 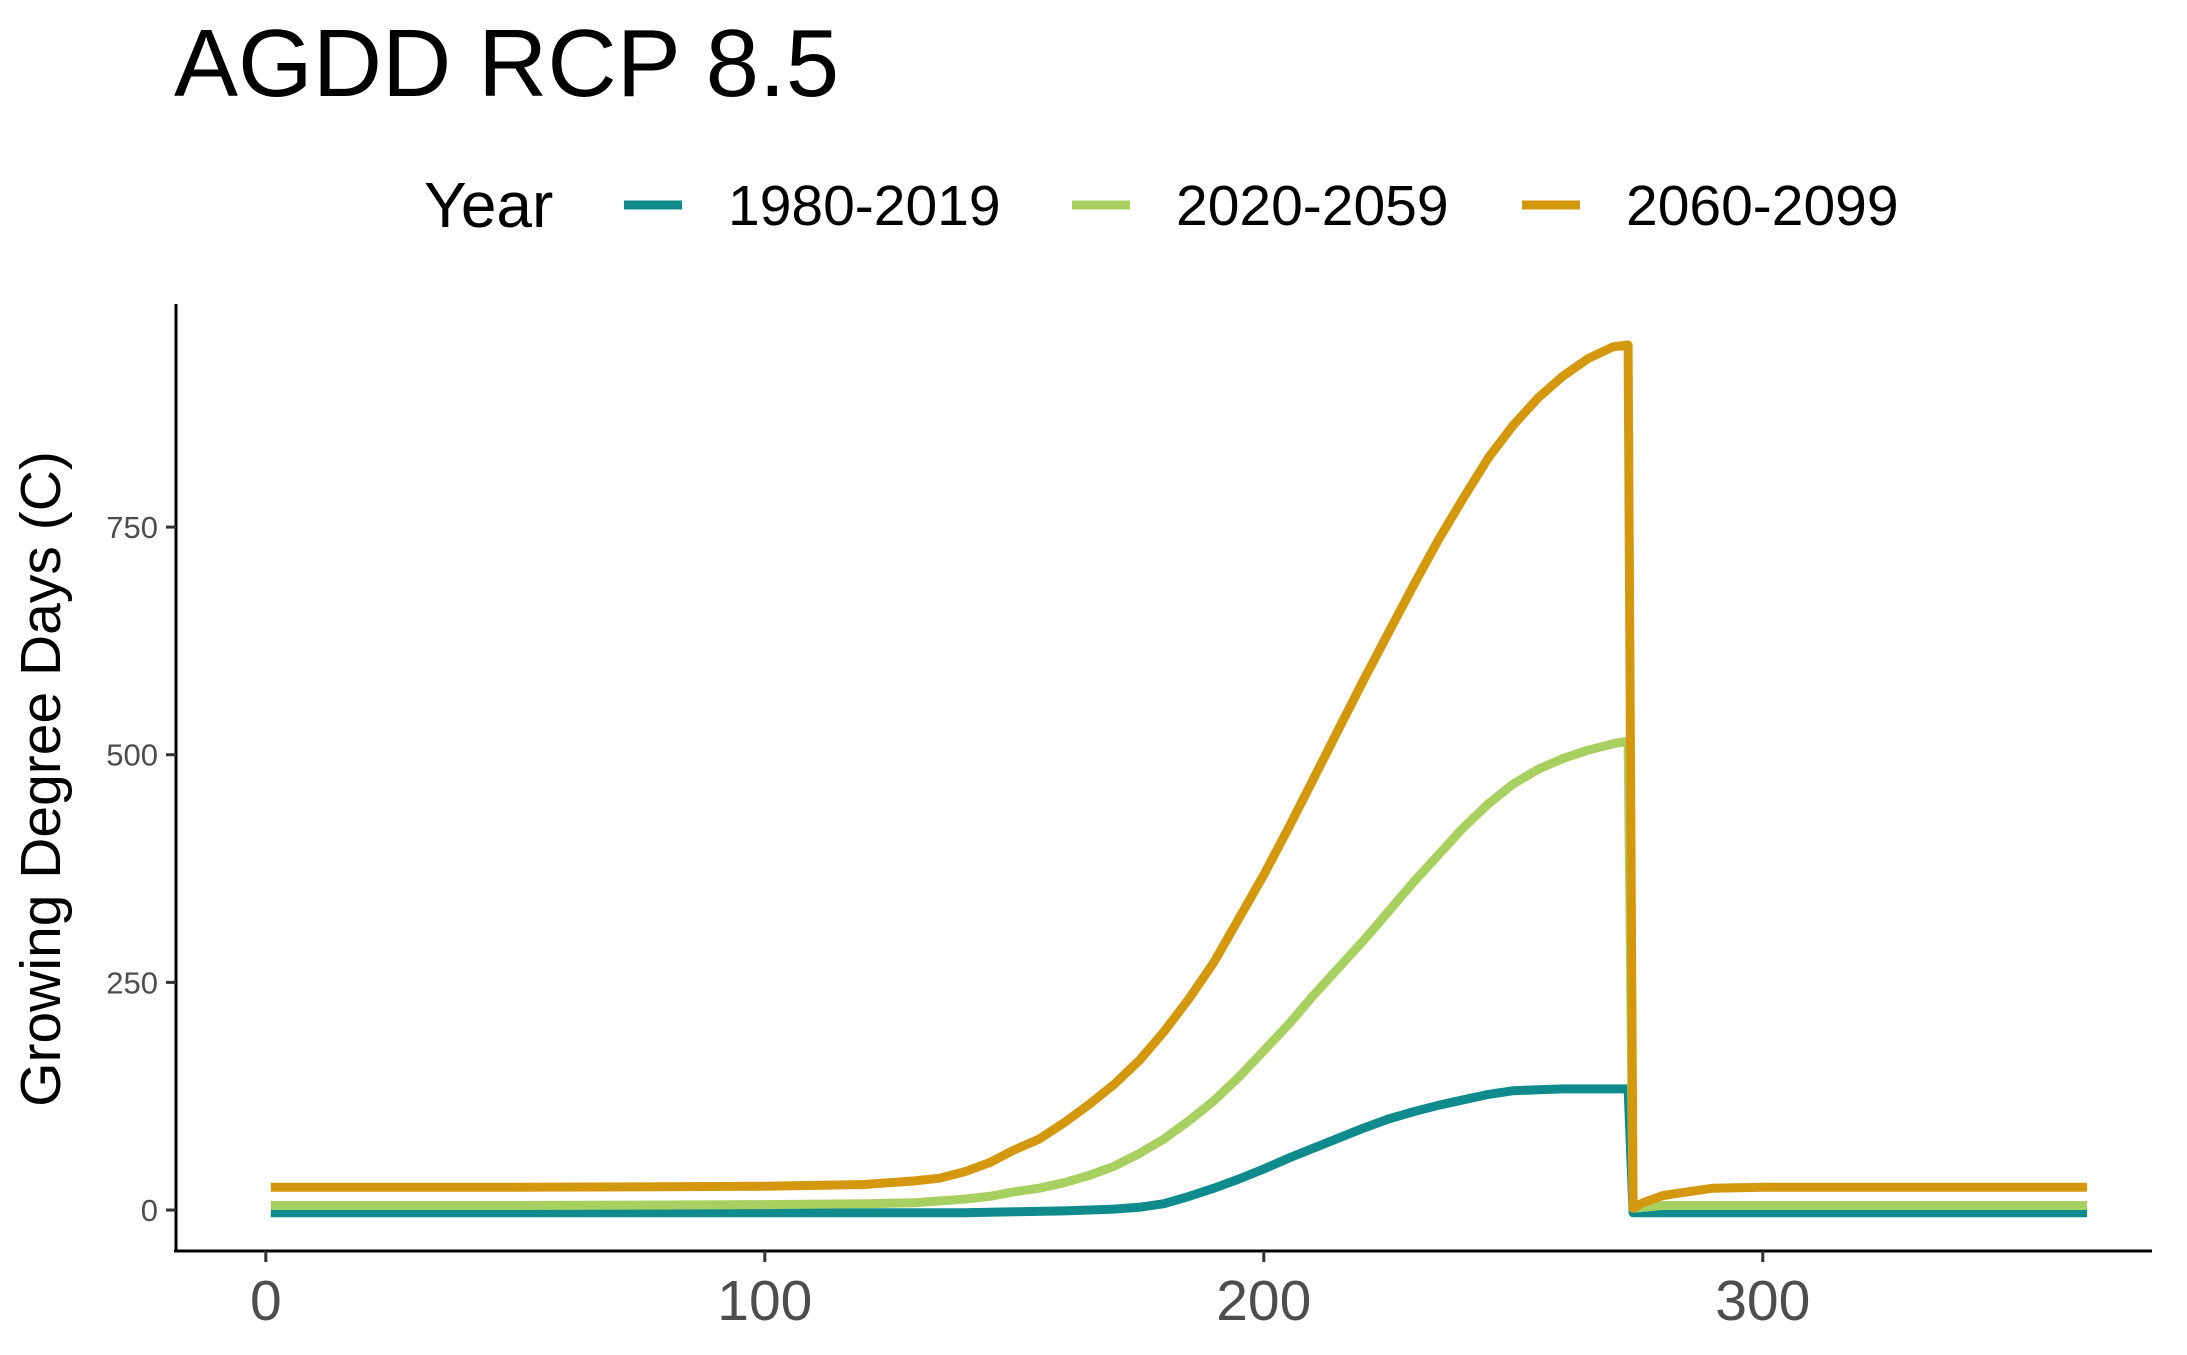 I want to click on x-tick-label: 100, so click(x=764, y=1301).